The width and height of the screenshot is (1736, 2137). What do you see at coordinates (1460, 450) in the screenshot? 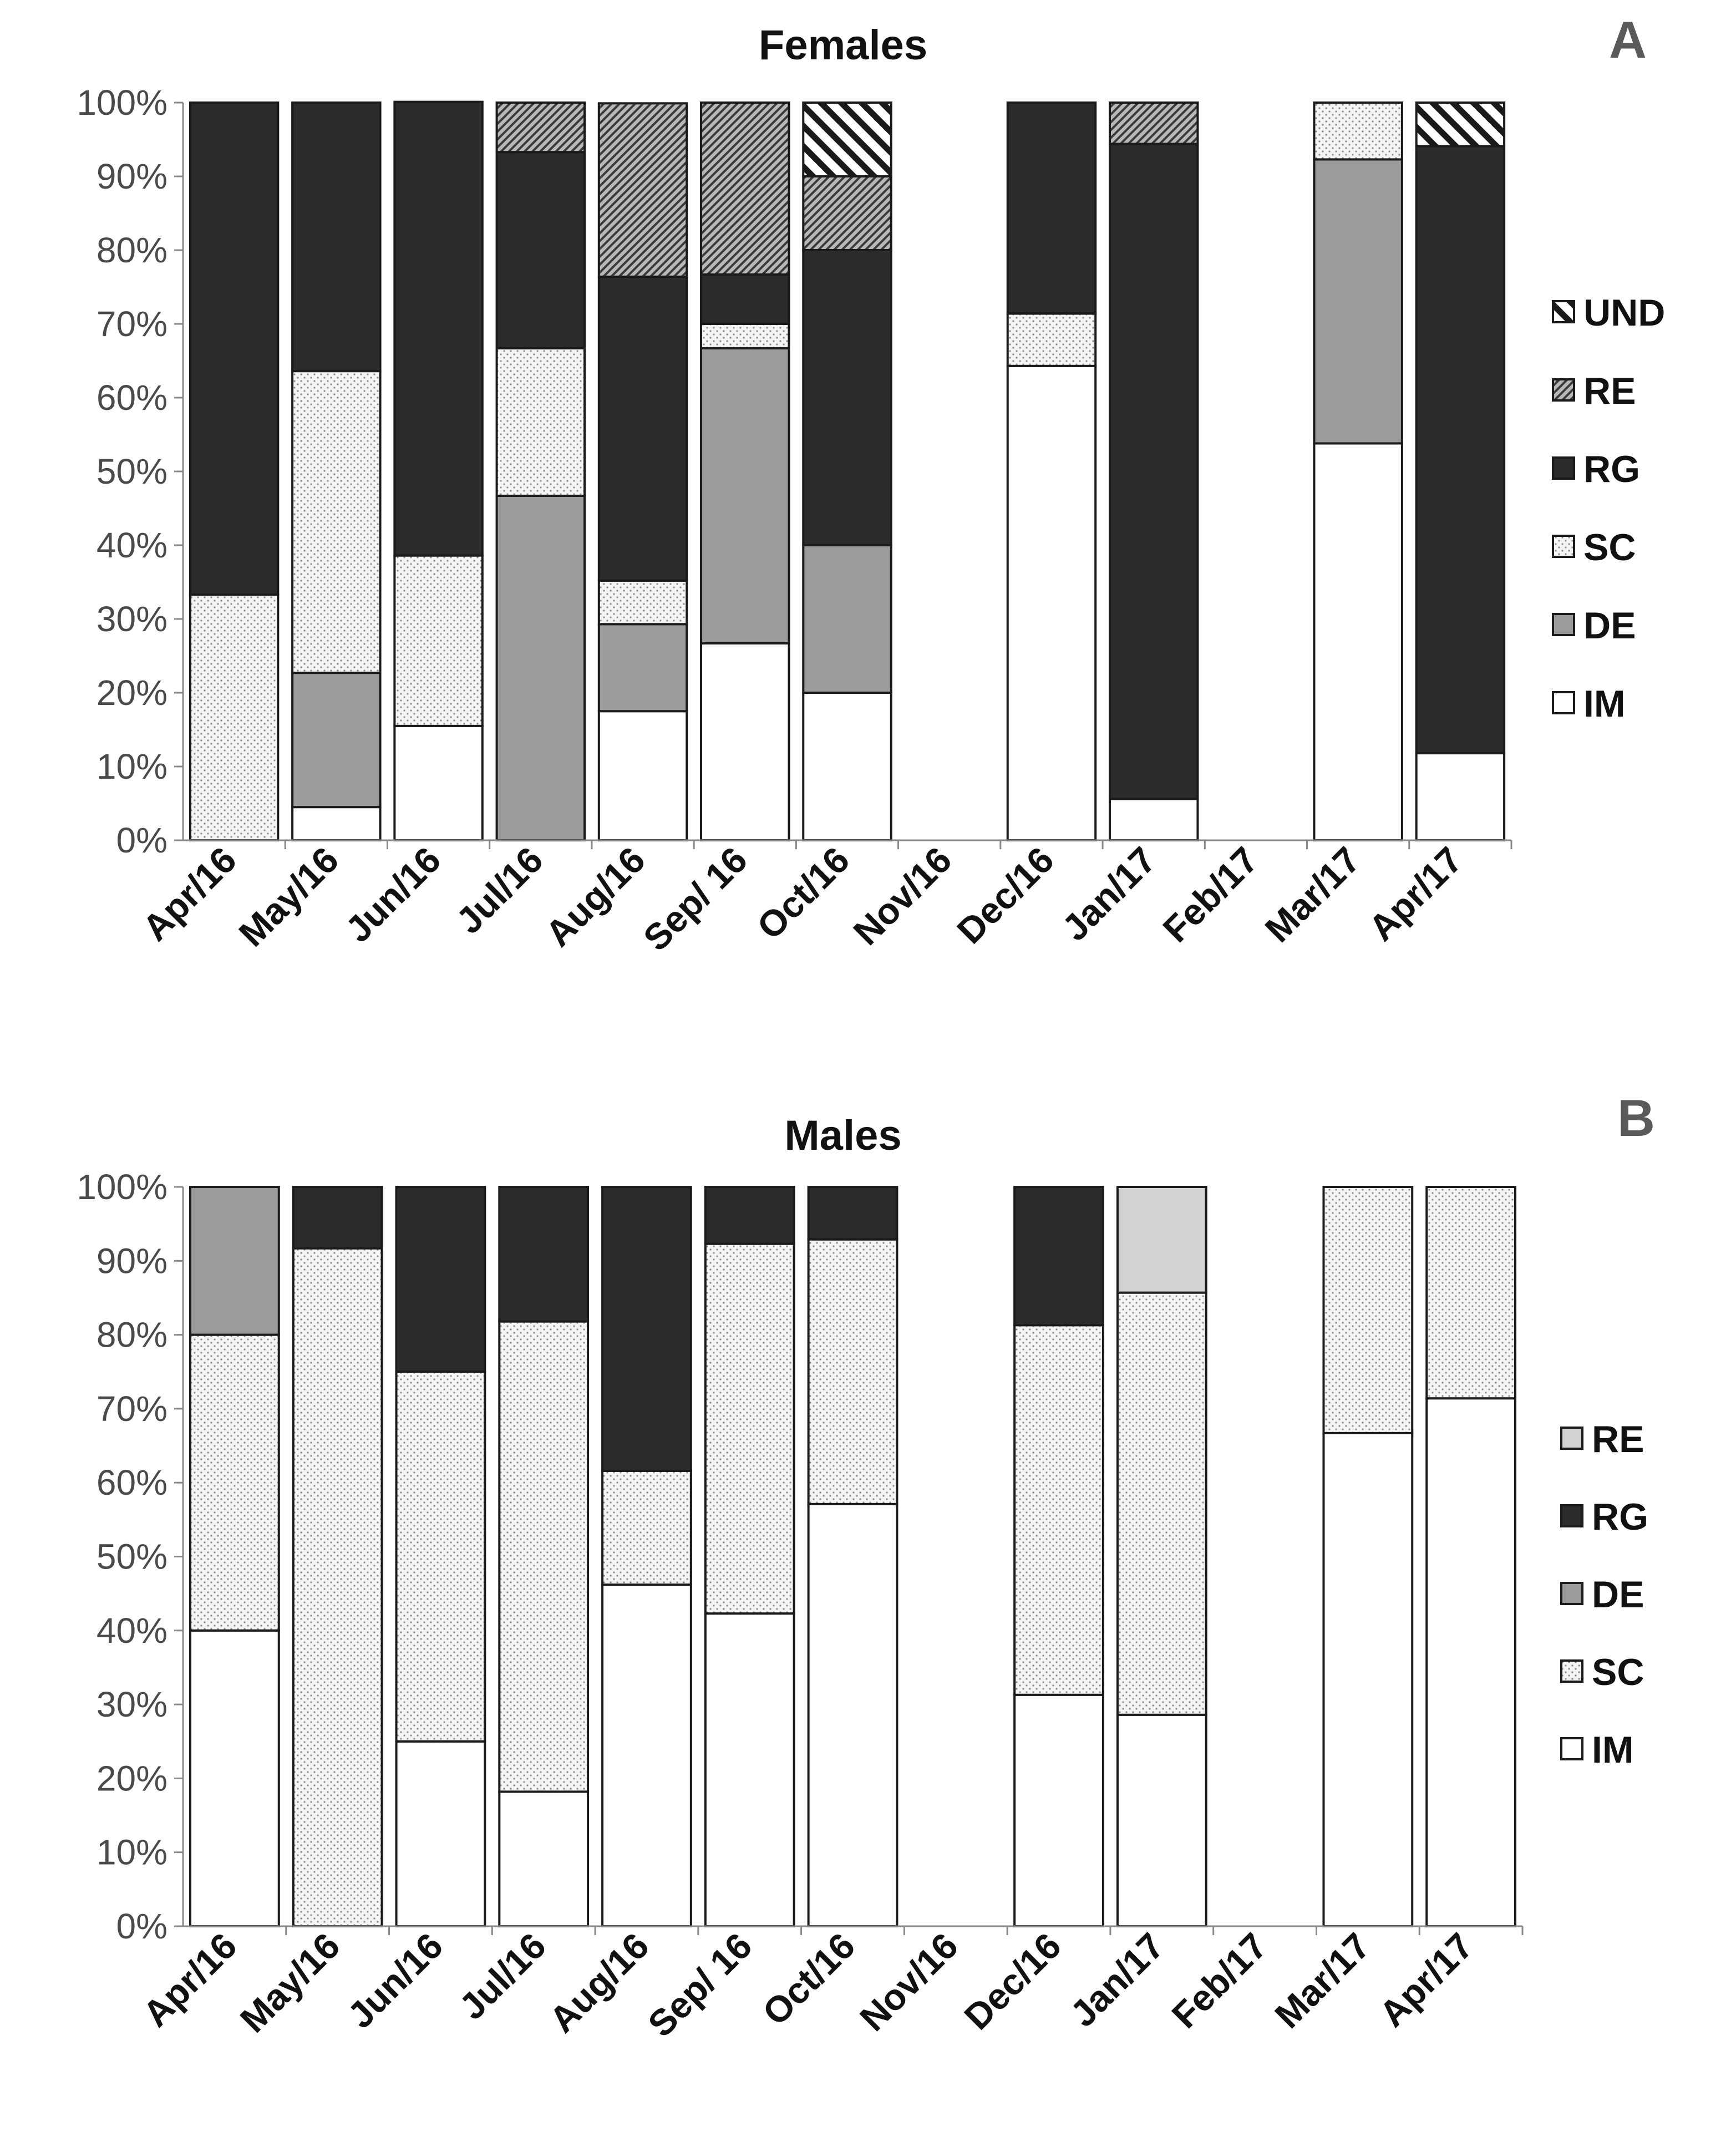
I see `females-bar-apr-17-rg` at bounding box center [1460, 450].